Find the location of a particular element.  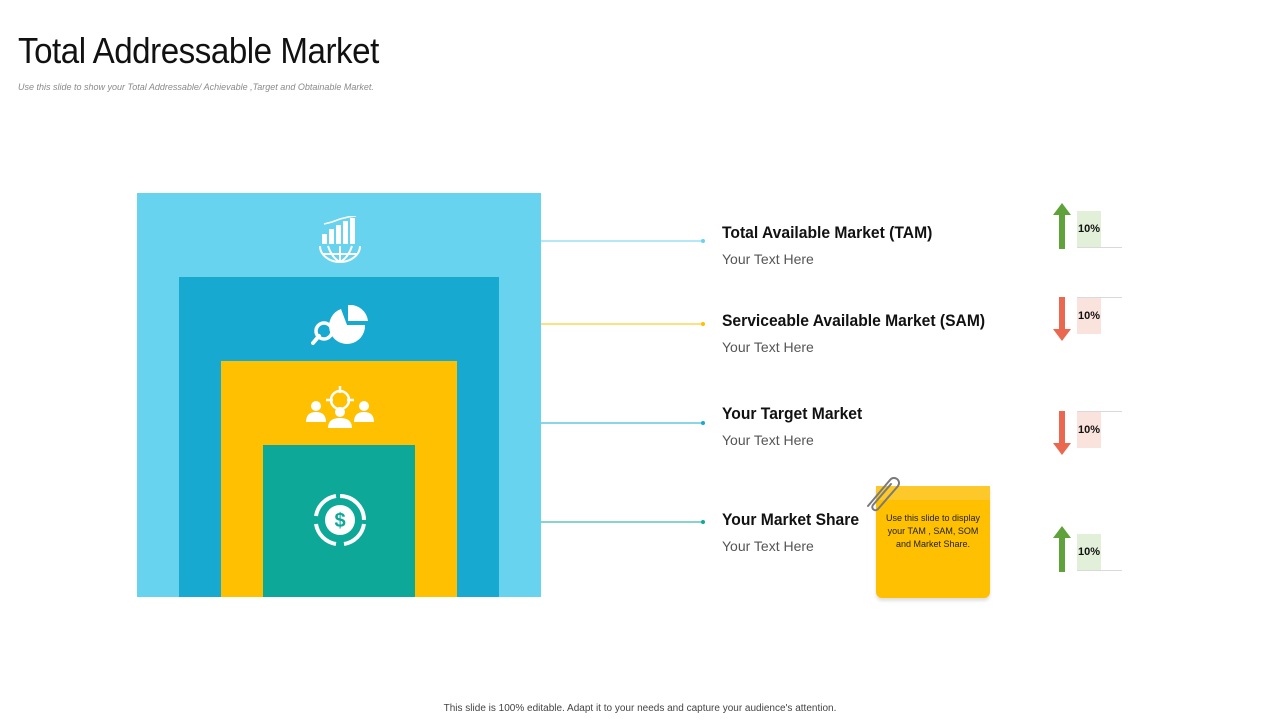

sam-percent-line is located at coordinates (1099, 297).